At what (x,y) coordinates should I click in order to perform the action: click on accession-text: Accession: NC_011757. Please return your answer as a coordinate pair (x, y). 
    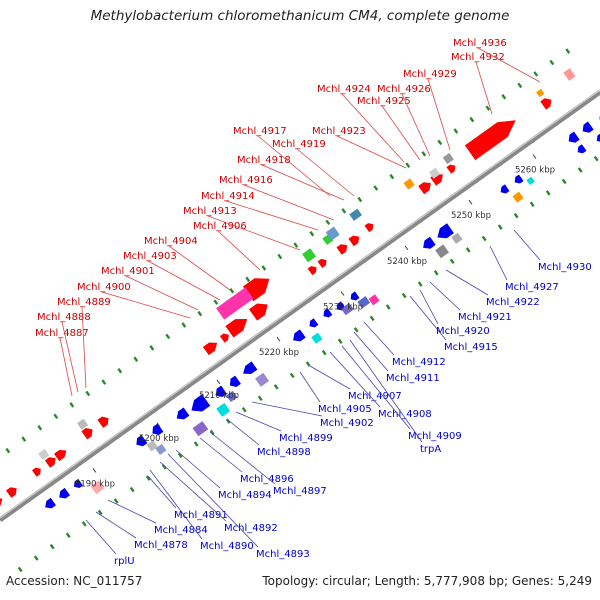
    Looking at the image, I should click on (74, 581).